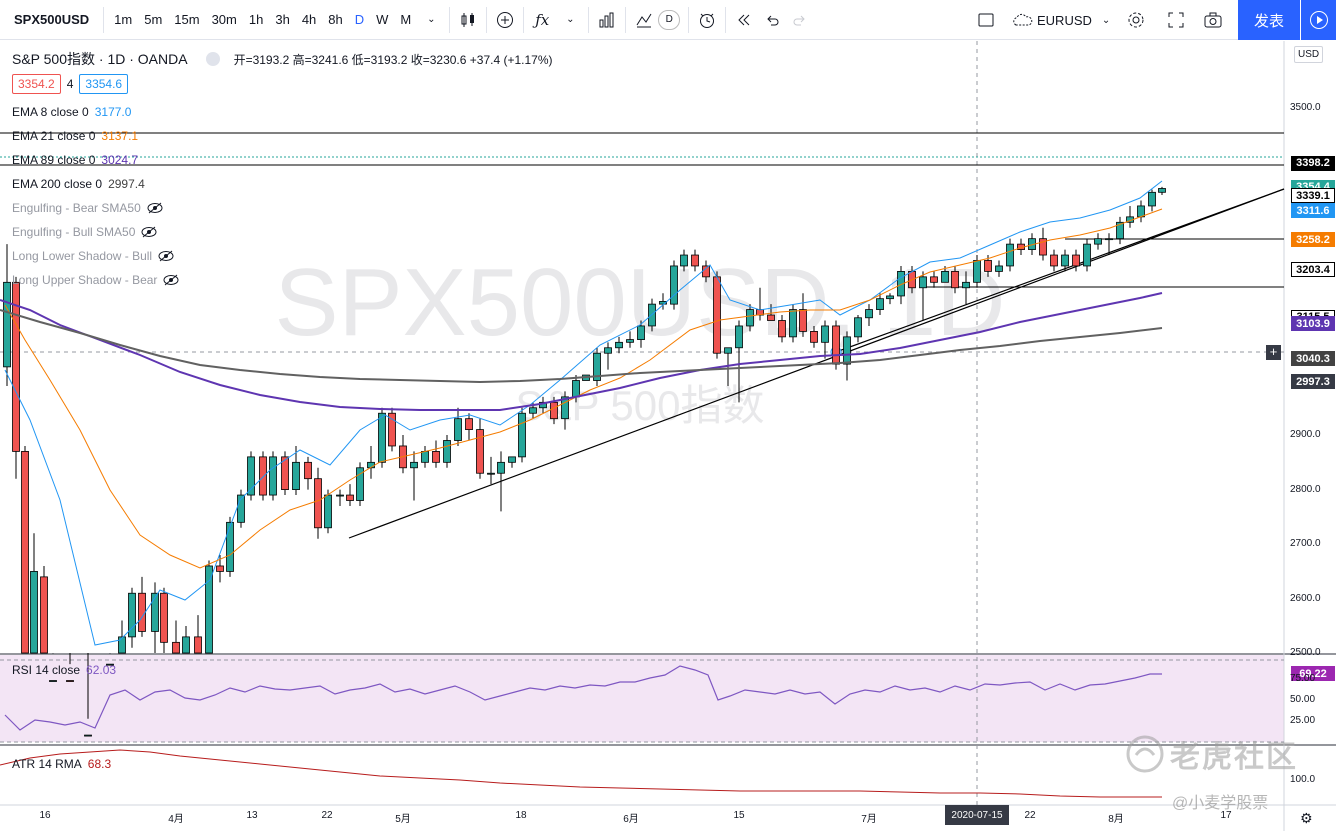 This screenshot has height=831, width=1336. Describe the element at coordinates (123, 19) in the screenshot. I see `timeframe-1m: 1m` at that location.